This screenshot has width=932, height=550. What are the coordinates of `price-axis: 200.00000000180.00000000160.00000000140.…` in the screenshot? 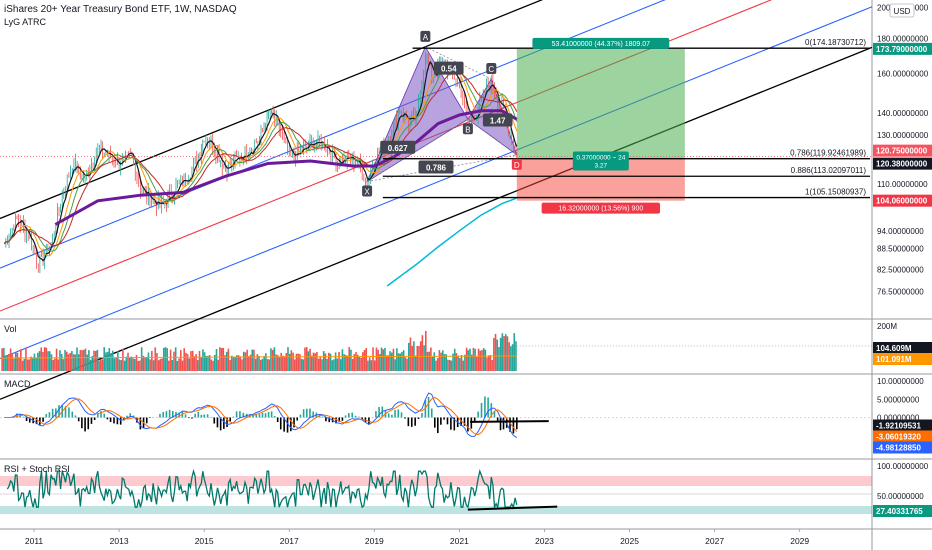 It's located at (902, 260).